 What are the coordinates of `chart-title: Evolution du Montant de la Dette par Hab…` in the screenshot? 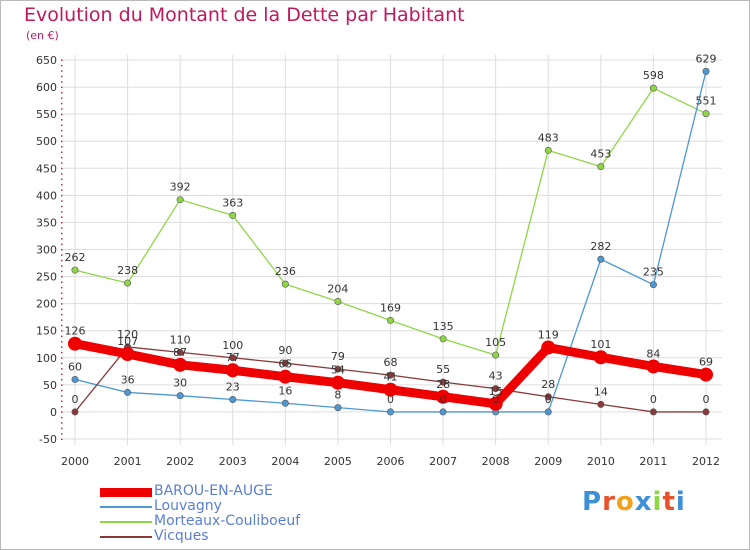 It's located at (244, 15).